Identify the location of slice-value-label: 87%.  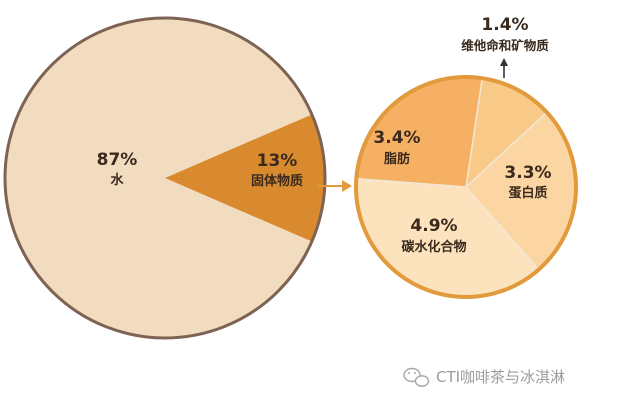
(117, 160).